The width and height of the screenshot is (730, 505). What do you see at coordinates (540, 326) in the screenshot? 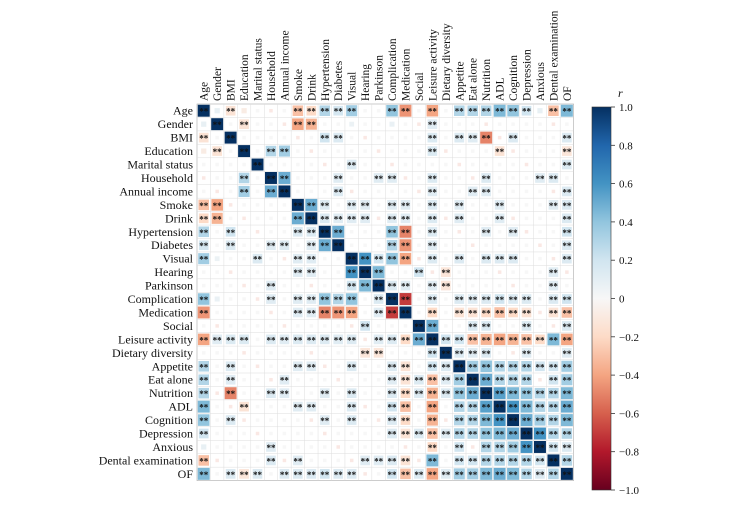
I see `cell-social-anxious` at bounding box center [540, 326].